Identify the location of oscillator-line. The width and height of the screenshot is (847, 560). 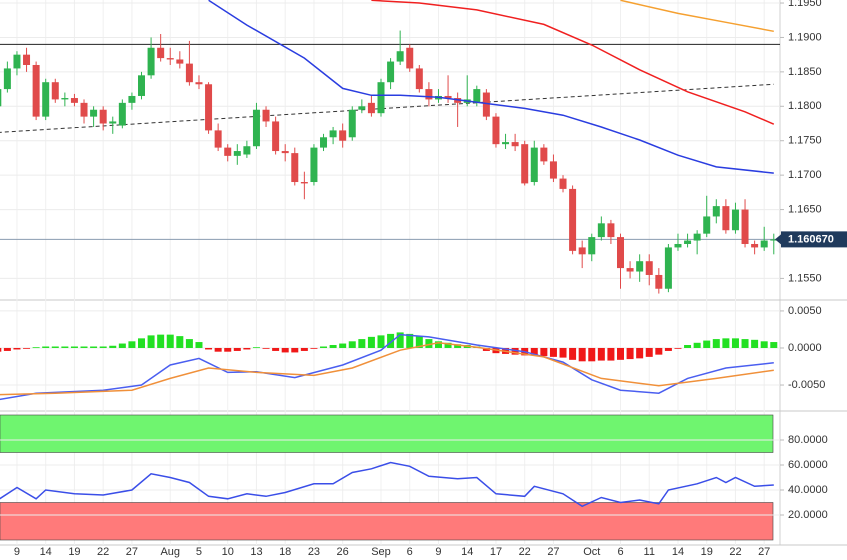
(387, 484).